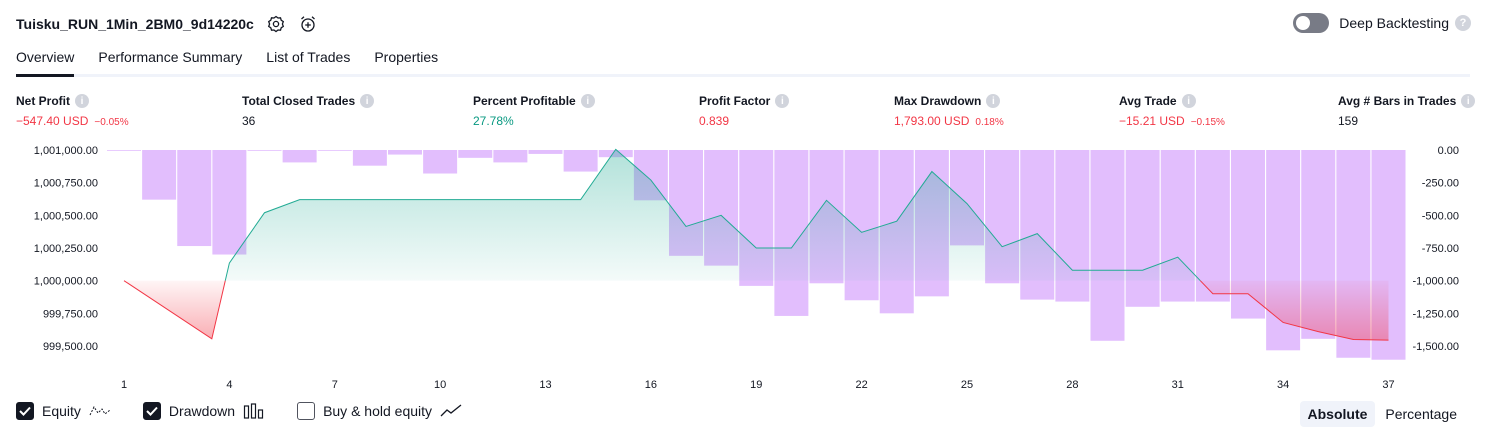 The image size is (1486, 438). I want to click on x-axis-tick-label: 19, so click(756, 385).